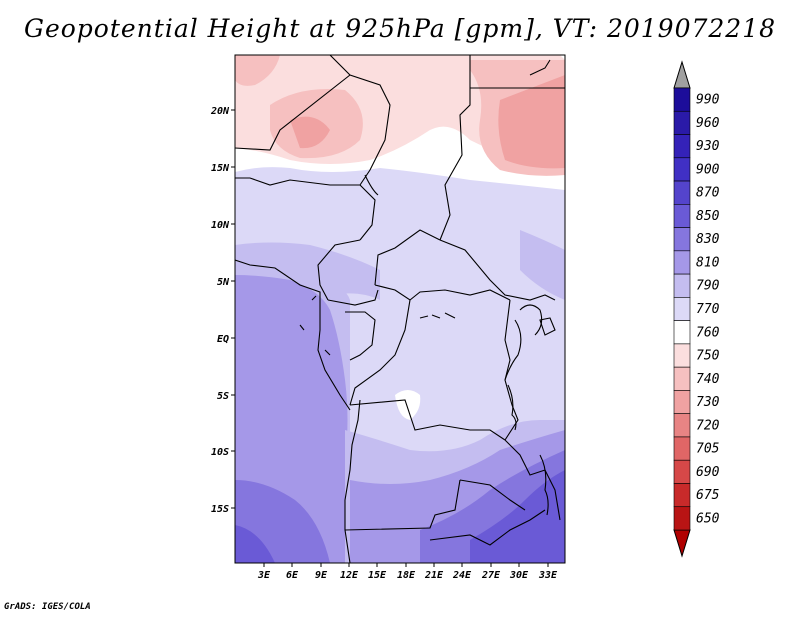 Image resolution: width=800 pixels, height=618 pixels. What do you see at coordinates (708, 146) in the screenshot?
I see `colorbar-label: 930` at bounding box center [708, 146].